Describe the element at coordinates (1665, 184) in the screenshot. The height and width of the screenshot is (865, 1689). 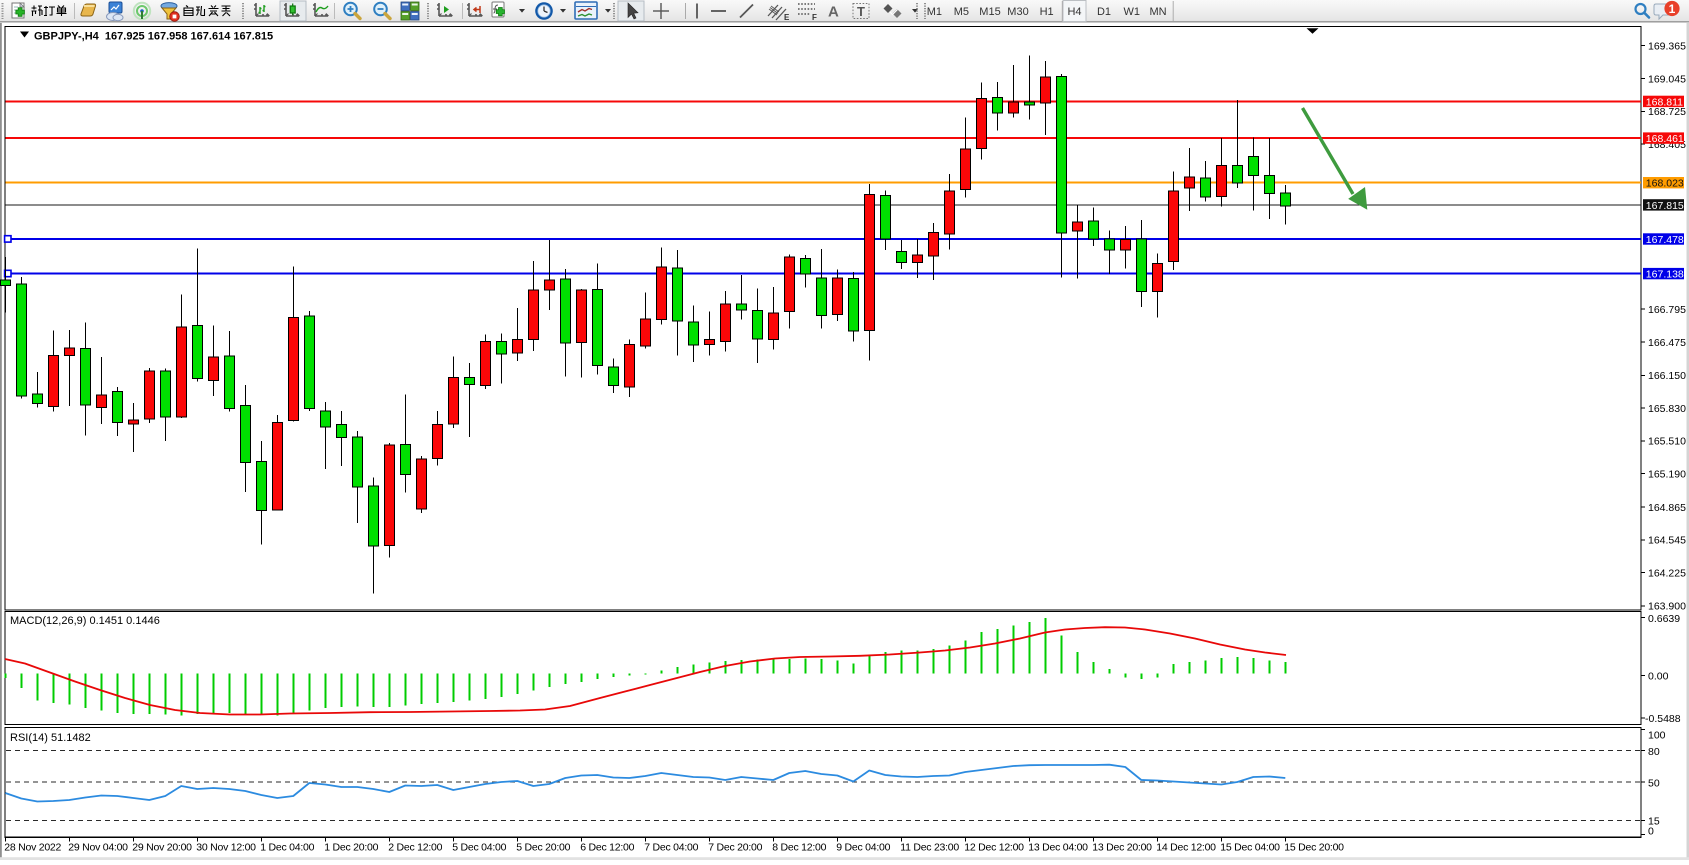
I see `svg-text: 168.023` at that location.